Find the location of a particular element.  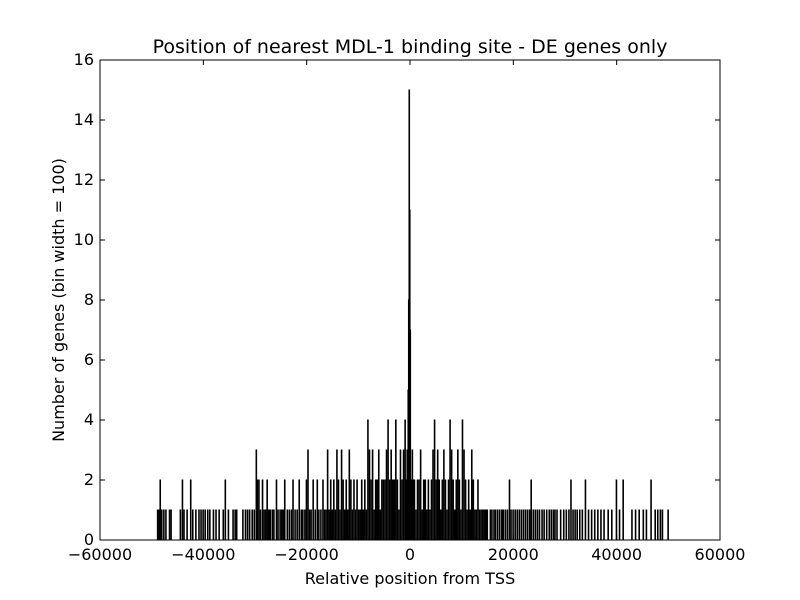

y-tick-label: 6 is located at coordinates (89, 359).